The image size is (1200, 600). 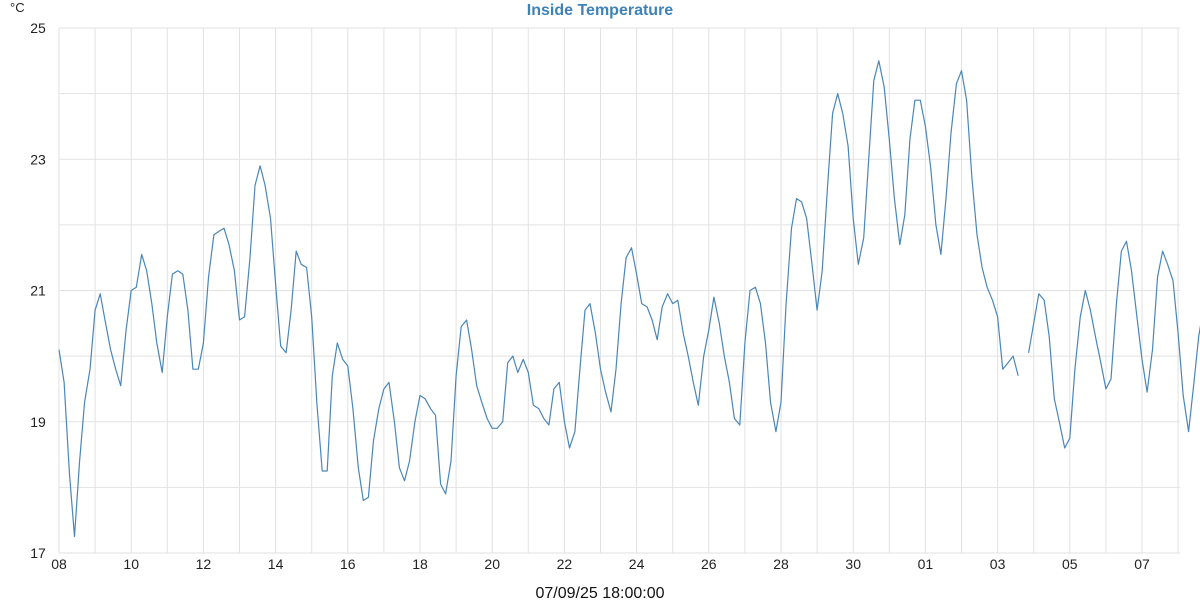 What do you see at coordinates (38, 553) in the screenshot?
I see `y-tick-label: 17` at bounding box center [38, 553].